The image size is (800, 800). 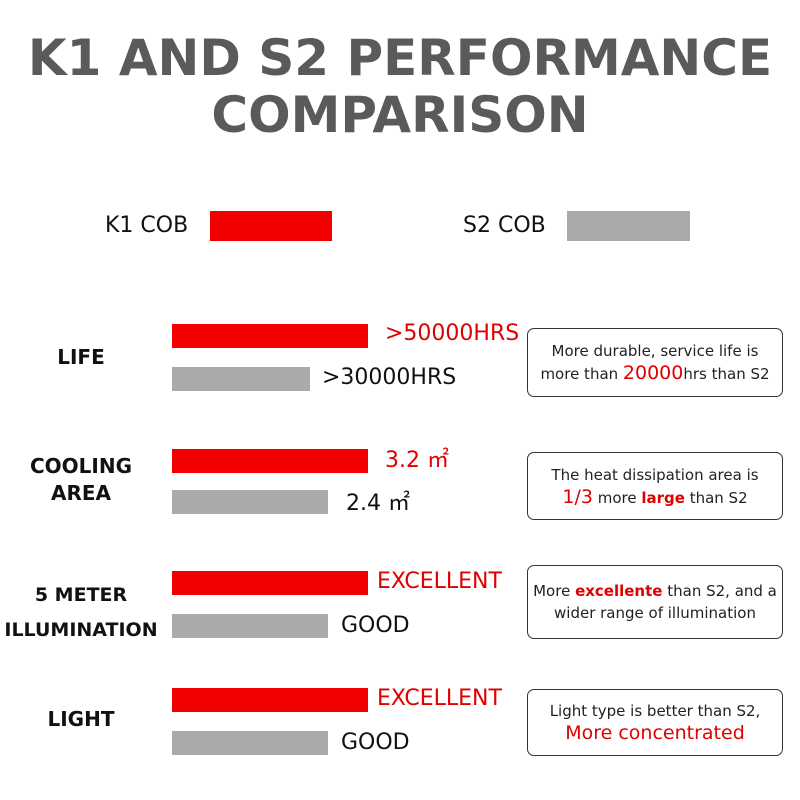 What do you see at coordinates (581, 374) in the screenshot?
I see `note-text: more than` at bounding box center [581, 374].